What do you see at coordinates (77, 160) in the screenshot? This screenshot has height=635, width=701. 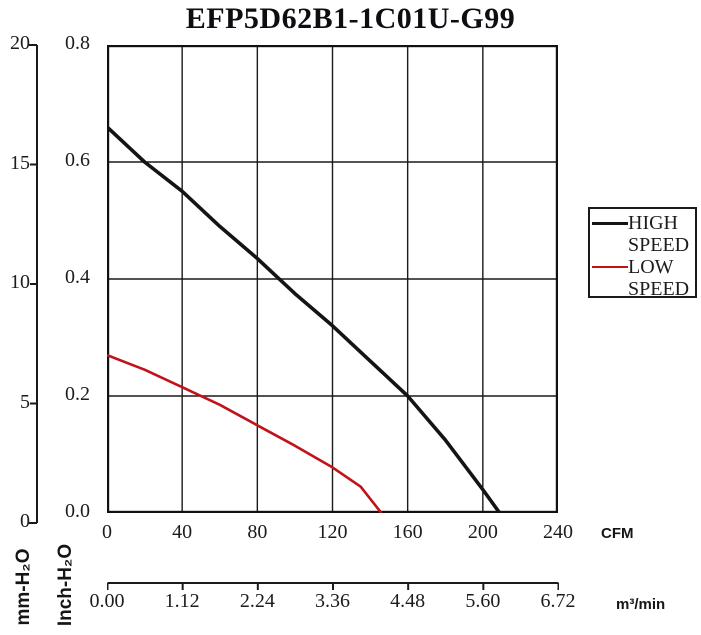 I see `inch-tick-label: 0.6` at bounding box center [77, 160].